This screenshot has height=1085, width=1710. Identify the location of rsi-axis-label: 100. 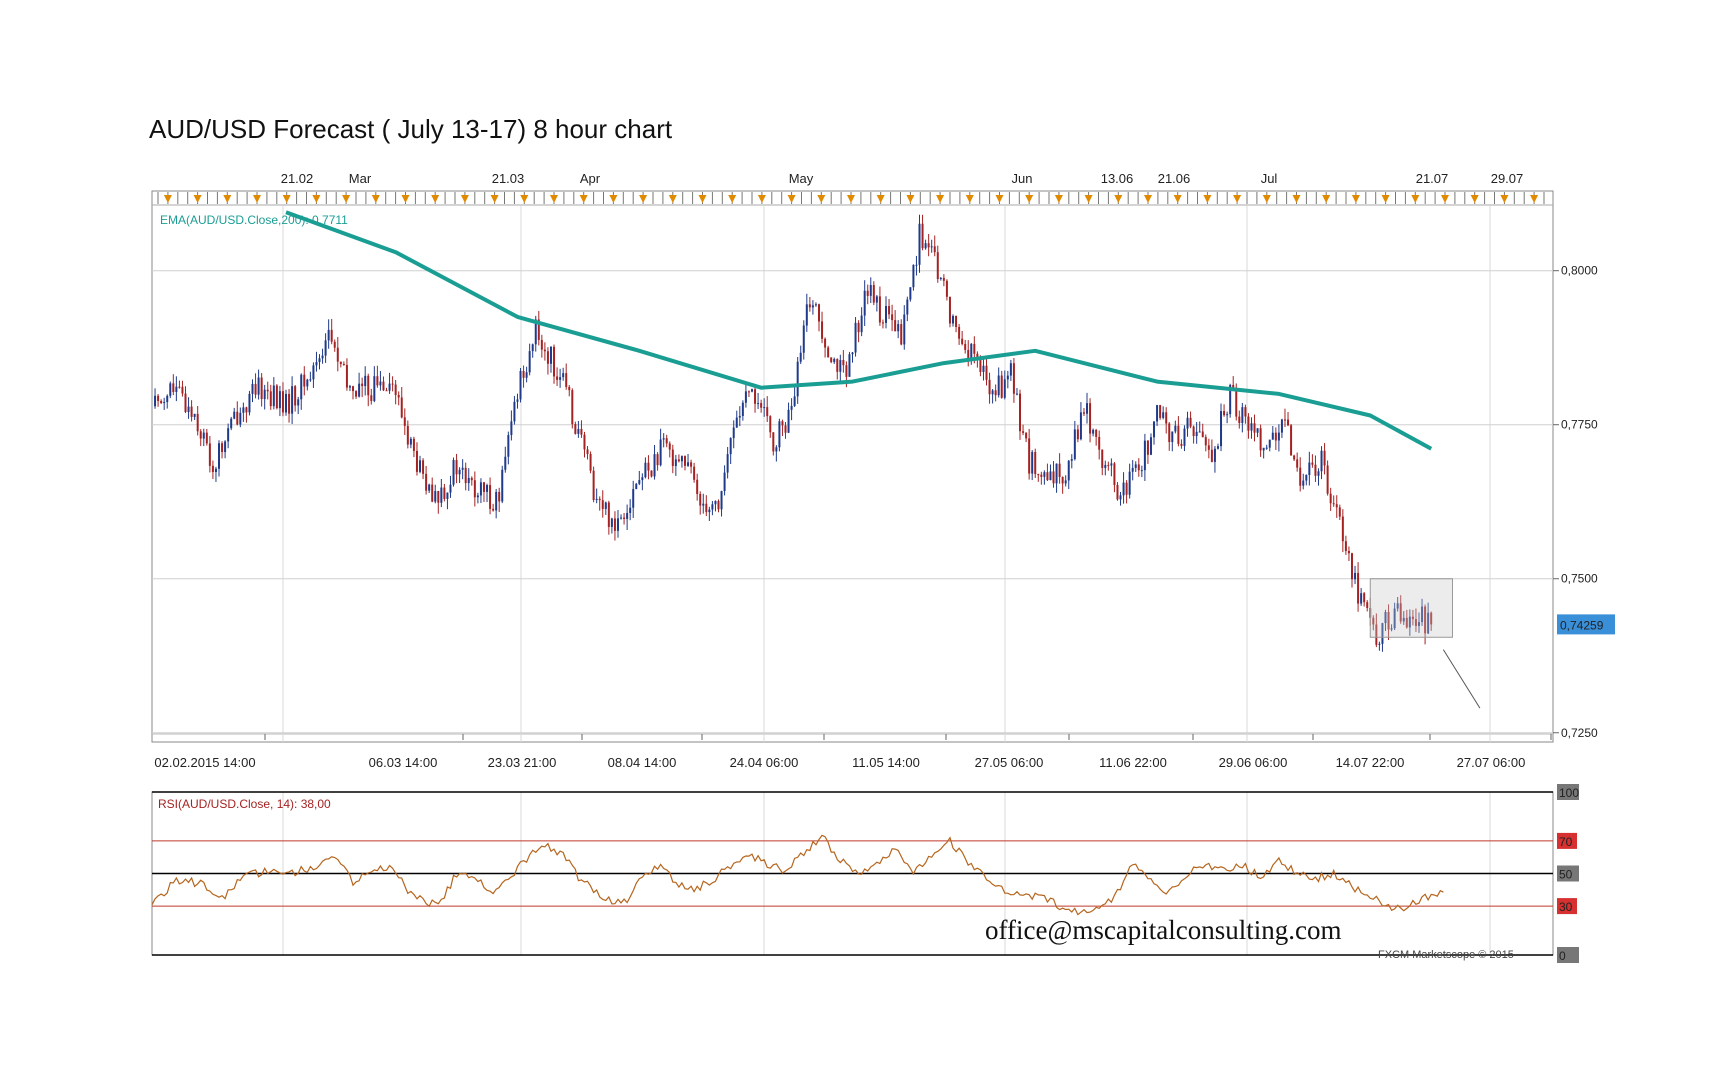
(1569, 793).